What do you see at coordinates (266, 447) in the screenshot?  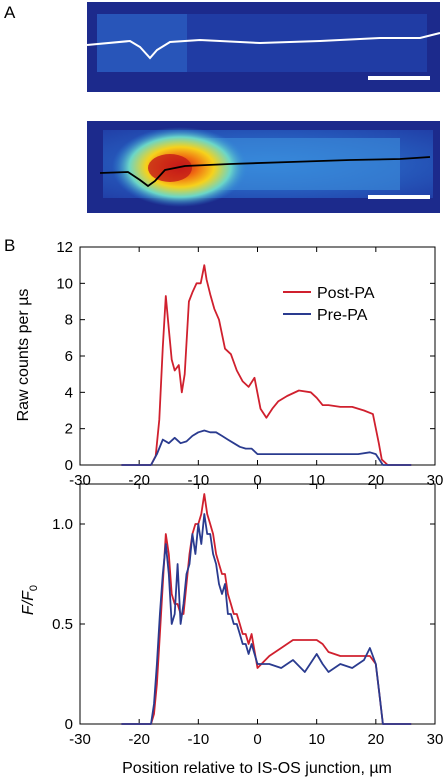 I see `pre-pa-line` at bounding box center [266, 447].